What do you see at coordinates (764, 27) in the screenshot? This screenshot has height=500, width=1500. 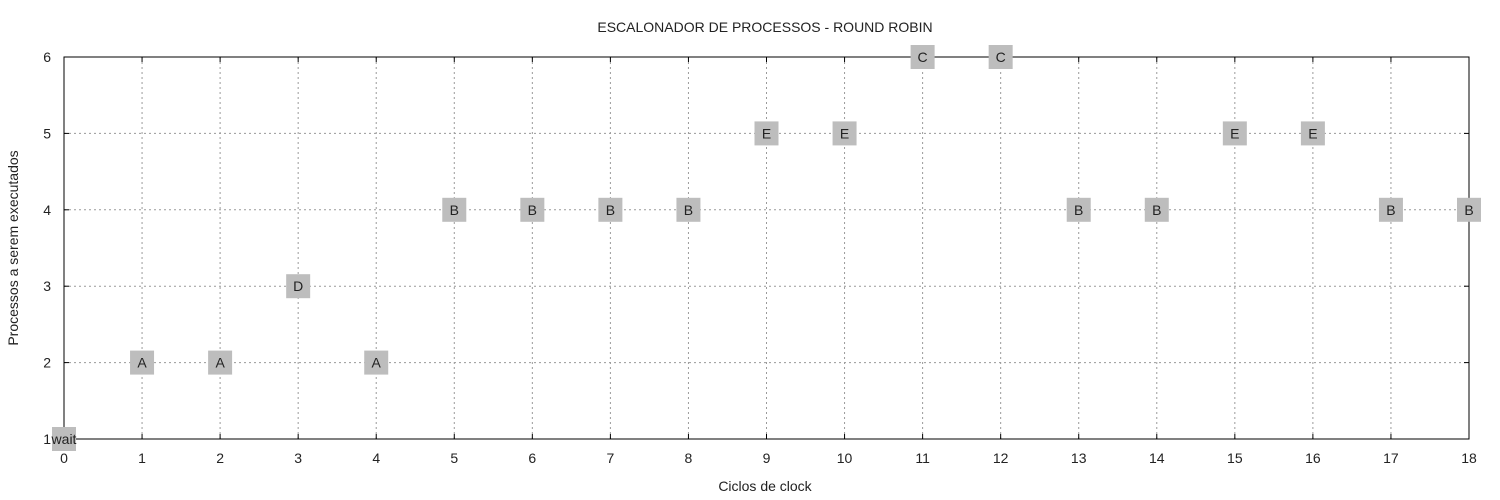 I see `chart-title: ESCALONADOR DE PROCESSOS - ROUND ROBIN` at bounding box center [764, 27].